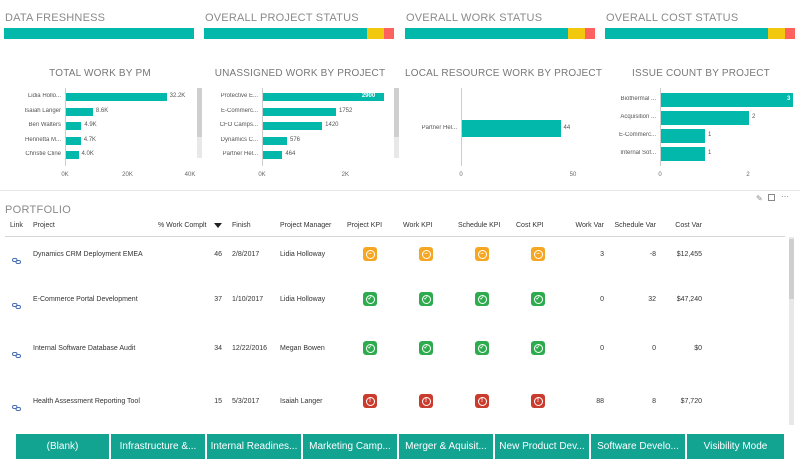 This screenshot has width=800, height=460. What do you see at coordinates (771, 197) in the screenshot?
I see `focus-mode-icon` at bounding box center [771, 197].